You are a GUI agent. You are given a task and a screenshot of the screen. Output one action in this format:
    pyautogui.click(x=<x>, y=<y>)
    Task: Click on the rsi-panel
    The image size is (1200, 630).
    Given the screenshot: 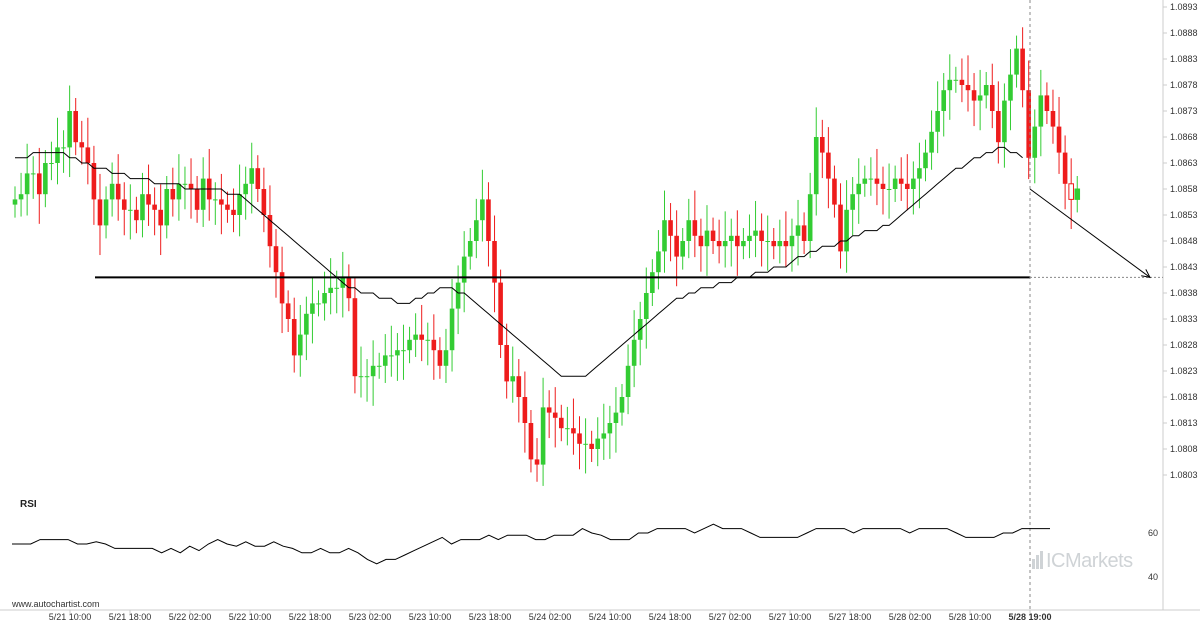 What is the action you would take?
    pyautogui.click(x=531, y=544)
    